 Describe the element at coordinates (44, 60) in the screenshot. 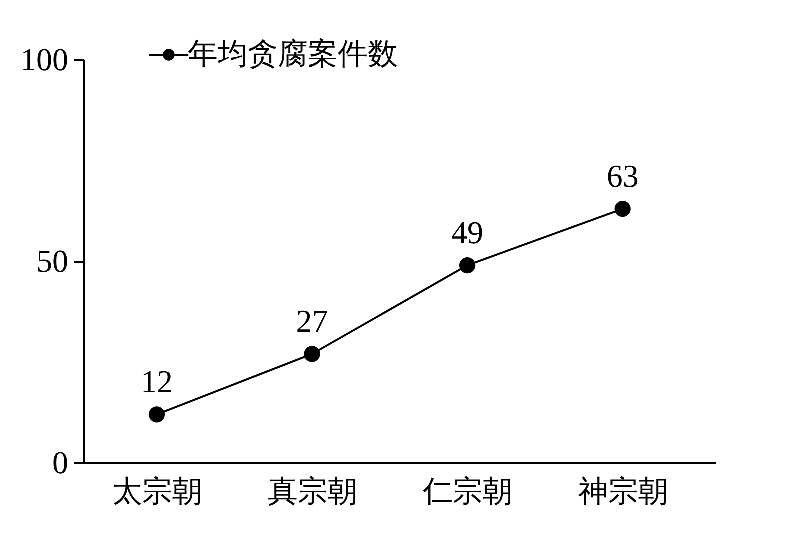

I see `y-tick-label: 100` at that location.